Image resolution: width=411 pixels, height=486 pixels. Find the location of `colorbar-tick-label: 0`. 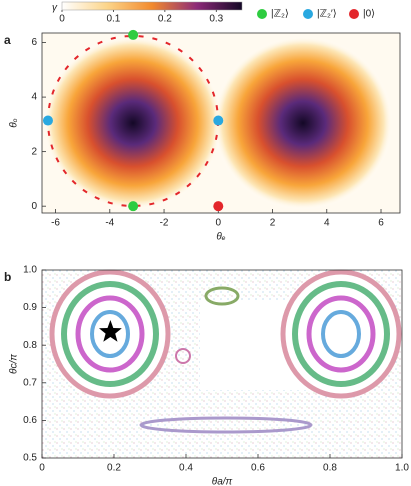

colorbar-tick-label: 0 is located at coordinates (62, 19).